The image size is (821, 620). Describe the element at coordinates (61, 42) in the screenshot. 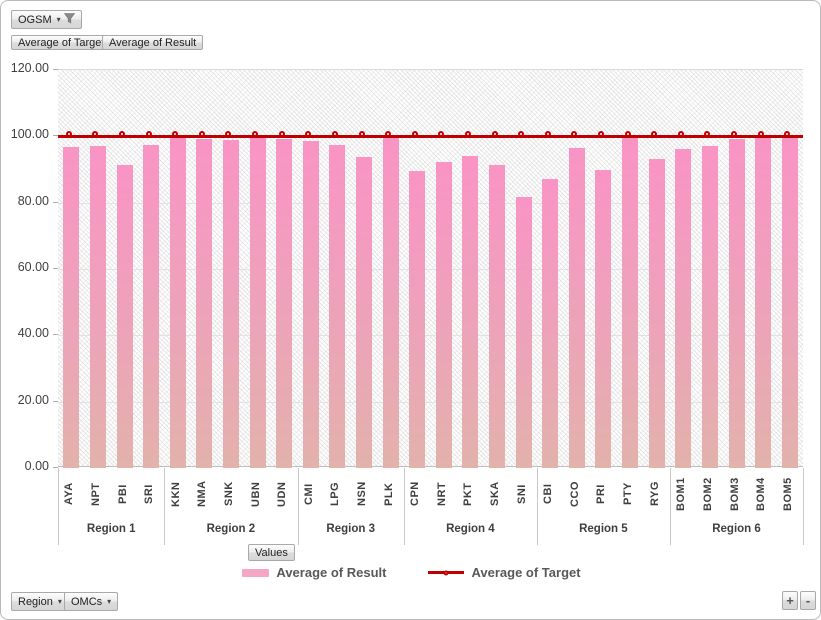

I see `field-button-average-of-target: Average of Target` at that location.